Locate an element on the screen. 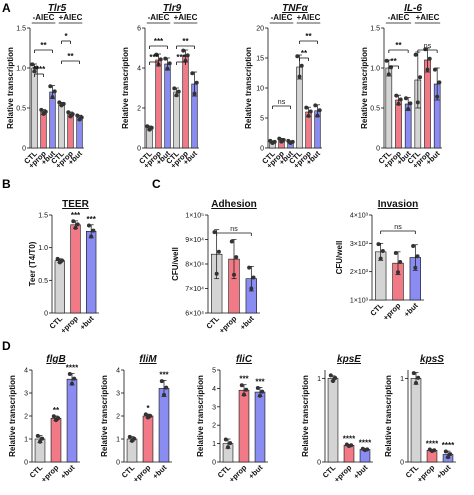  significance-label: ns is located at coordinates (282, 102).